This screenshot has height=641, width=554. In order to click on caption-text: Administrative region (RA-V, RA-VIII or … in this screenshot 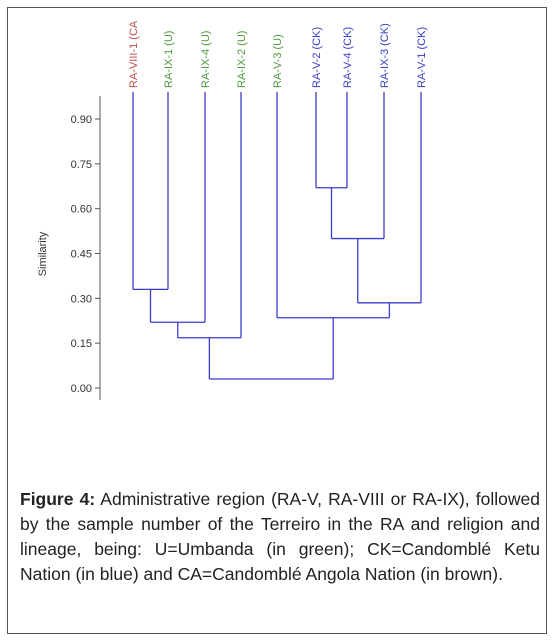, I will do `click(280, 536)`.